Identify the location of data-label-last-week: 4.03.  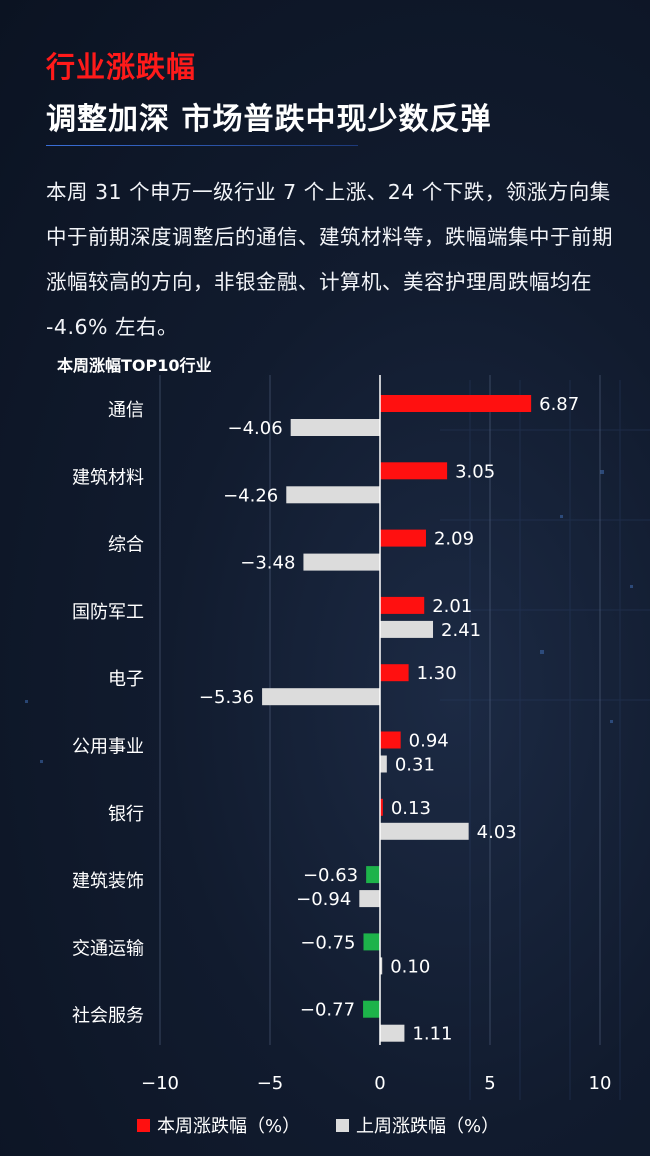
(497, 832).